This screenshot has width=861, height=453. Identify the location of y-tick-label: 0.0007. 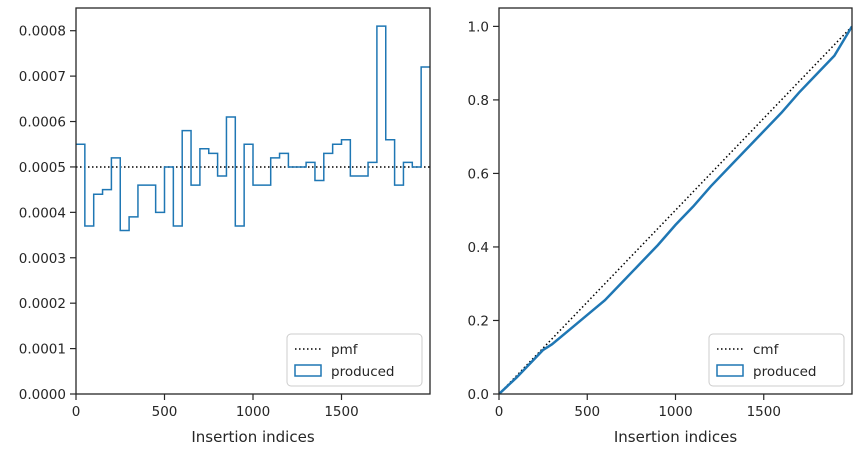
(42, 77).